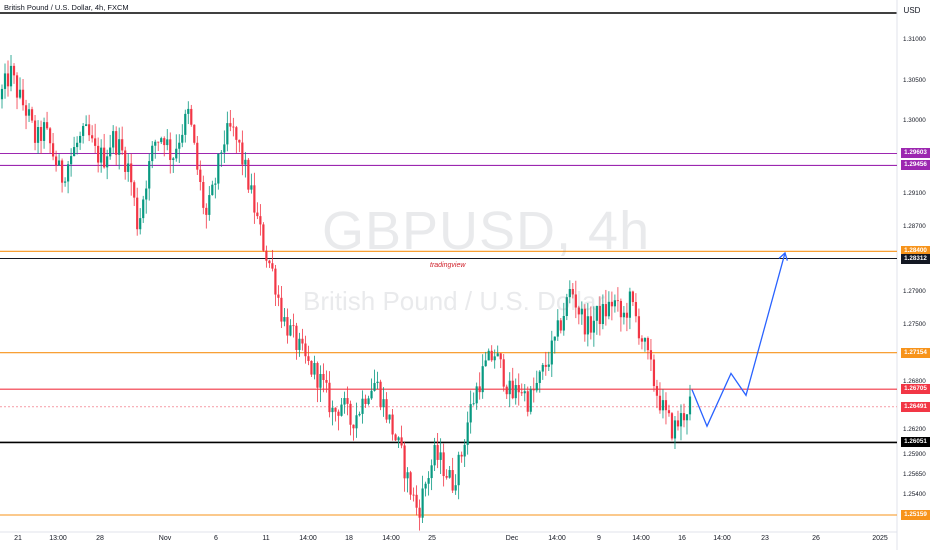 The width and height of the screenshot is (932, 550). Describe the element at coordinates (100, 538) in the screenshot. I see `time-label: 28` at that location.